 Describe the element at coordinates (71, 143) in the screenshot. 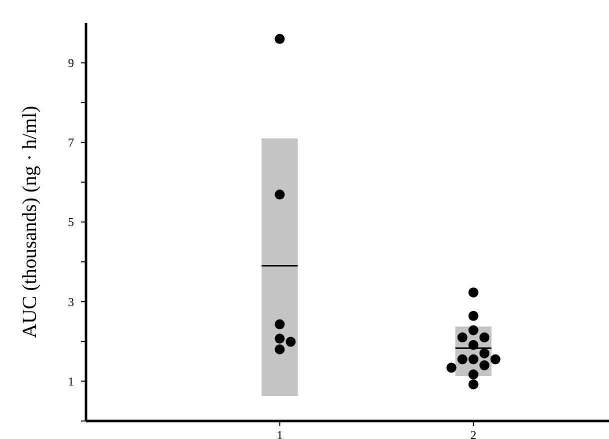

I see `y-tick-label: 7` at that location.